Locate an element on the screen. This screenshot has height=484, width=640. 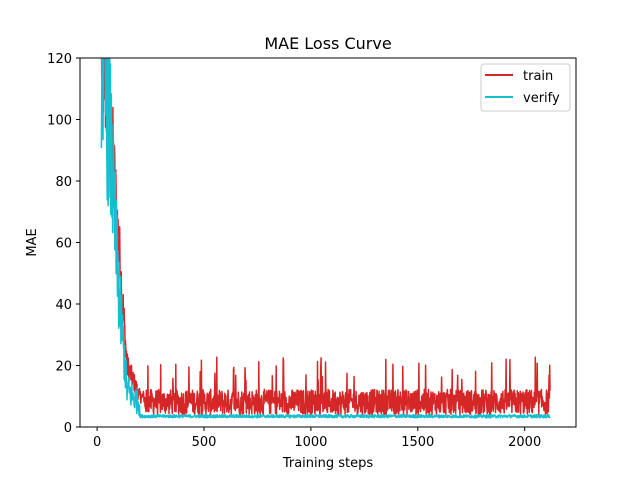
y-tick-label: 0 is located at coordinates (68, 428).